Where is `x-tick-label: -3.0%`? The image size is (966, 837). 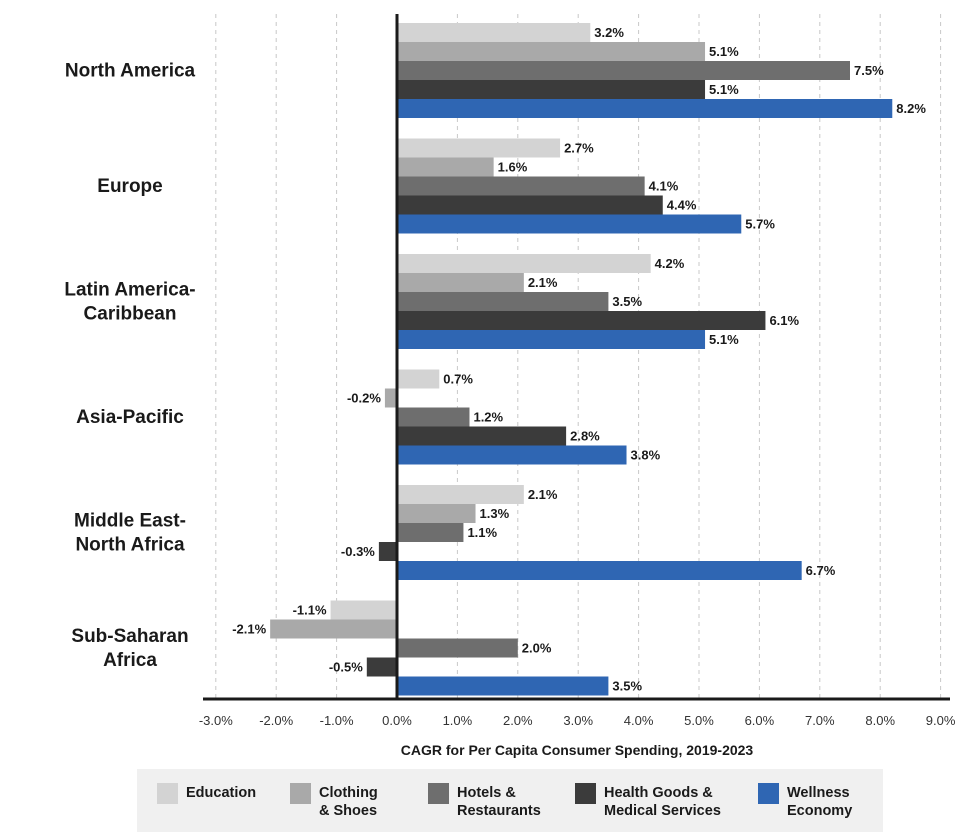
x-tick-label: -3.0% is located at coordinates (216, 720).